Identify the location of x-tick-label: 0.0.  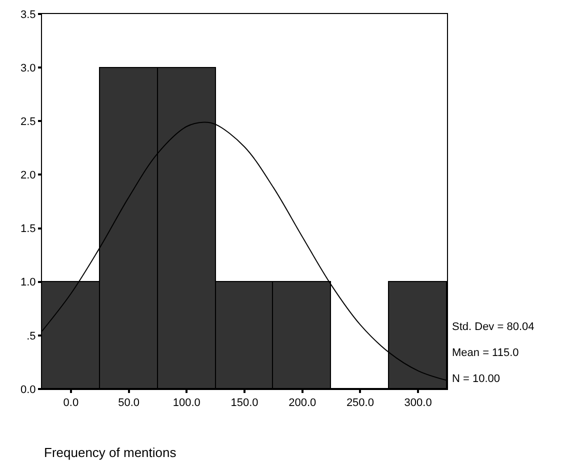
(71, 403).